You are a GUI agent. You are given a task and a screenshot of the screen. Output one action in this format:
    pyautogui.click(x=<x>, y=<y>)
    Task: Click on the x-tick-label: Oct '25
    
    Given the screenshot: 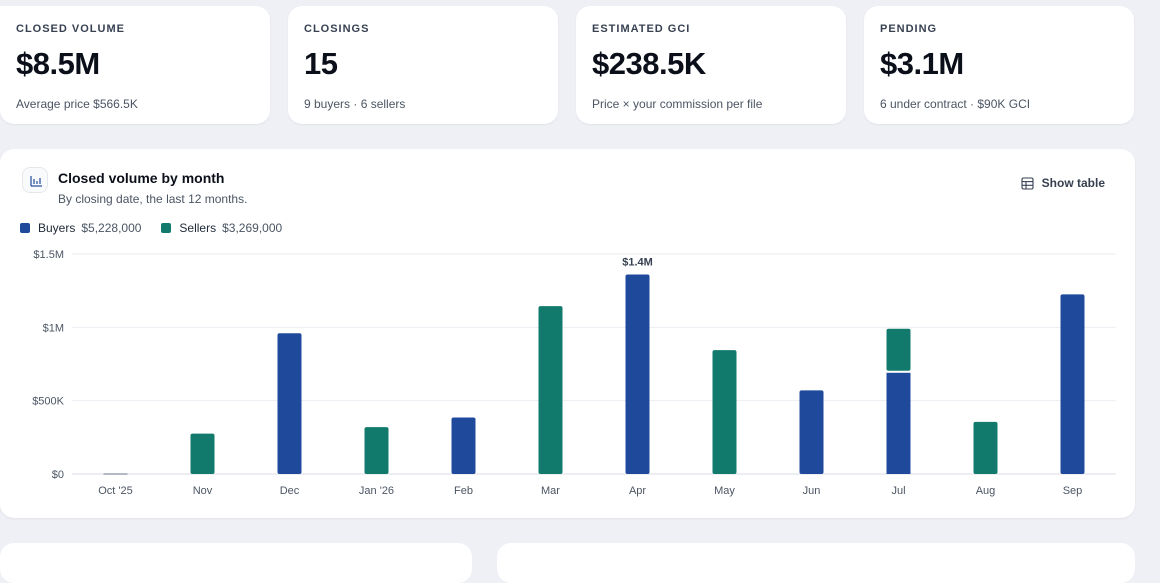 What is the action you would take?
    pyautogui.click(x=115, y=491)
    